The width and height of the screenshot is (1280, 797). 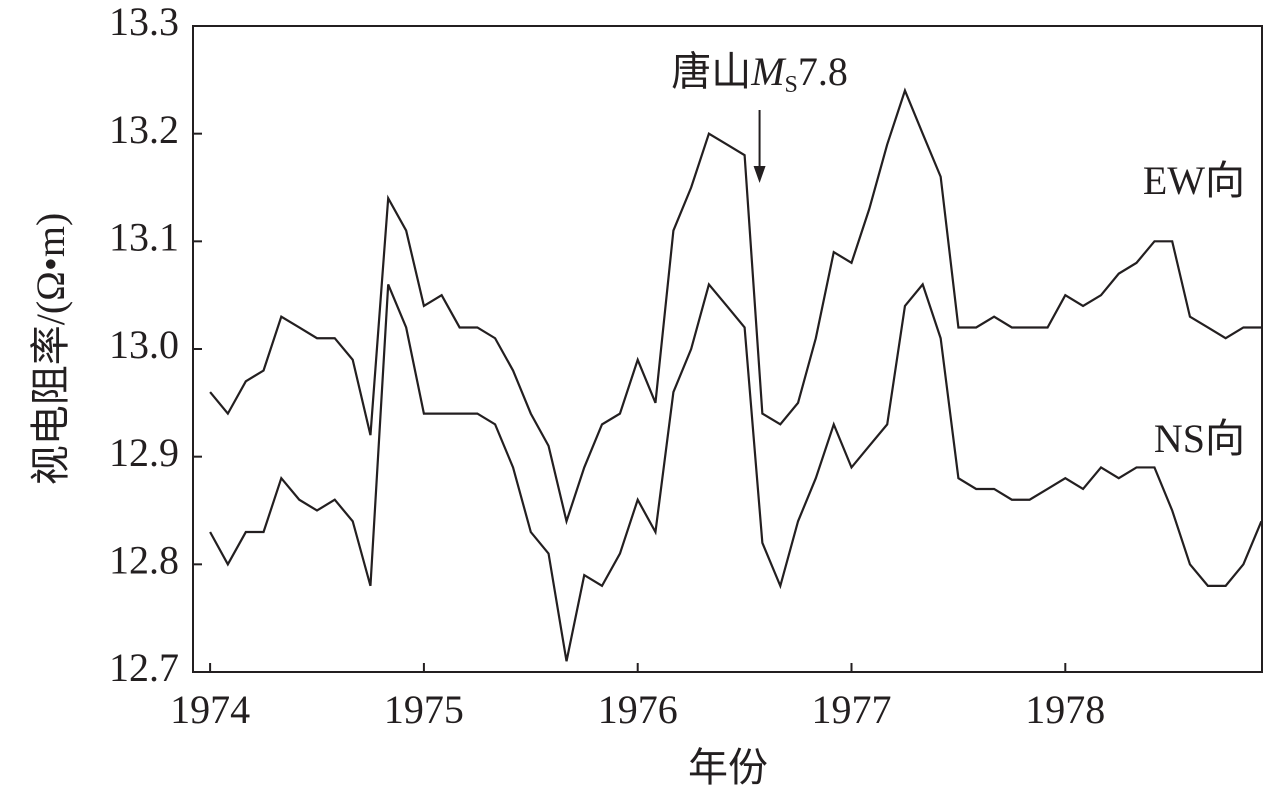 What do you see at coordinates (1194, 180) in the screenshot?
I see `series-label: EW向` at bounding box center [1194, 180].